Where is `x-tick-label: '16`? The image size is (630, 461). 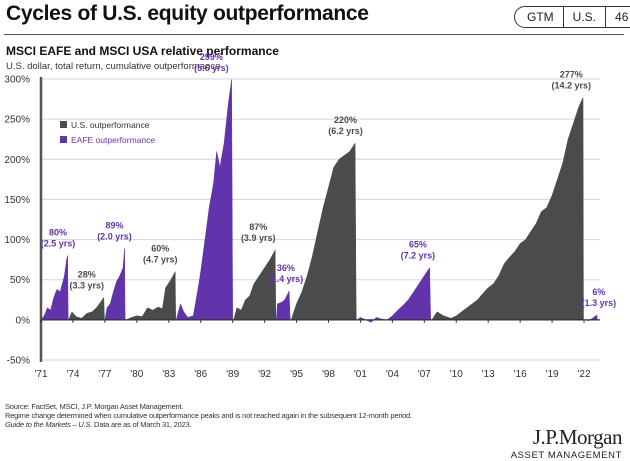
x-tick-label: '16 is located at coordinates (520, 374).